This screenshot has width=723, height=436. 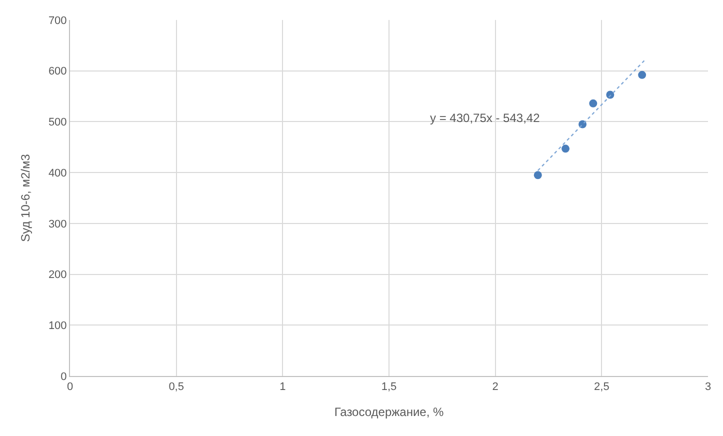 What do you see at coordinates (57, 173) in the screenshot?
I see `y-tick-label: 400` at bounding box center [57, 173].